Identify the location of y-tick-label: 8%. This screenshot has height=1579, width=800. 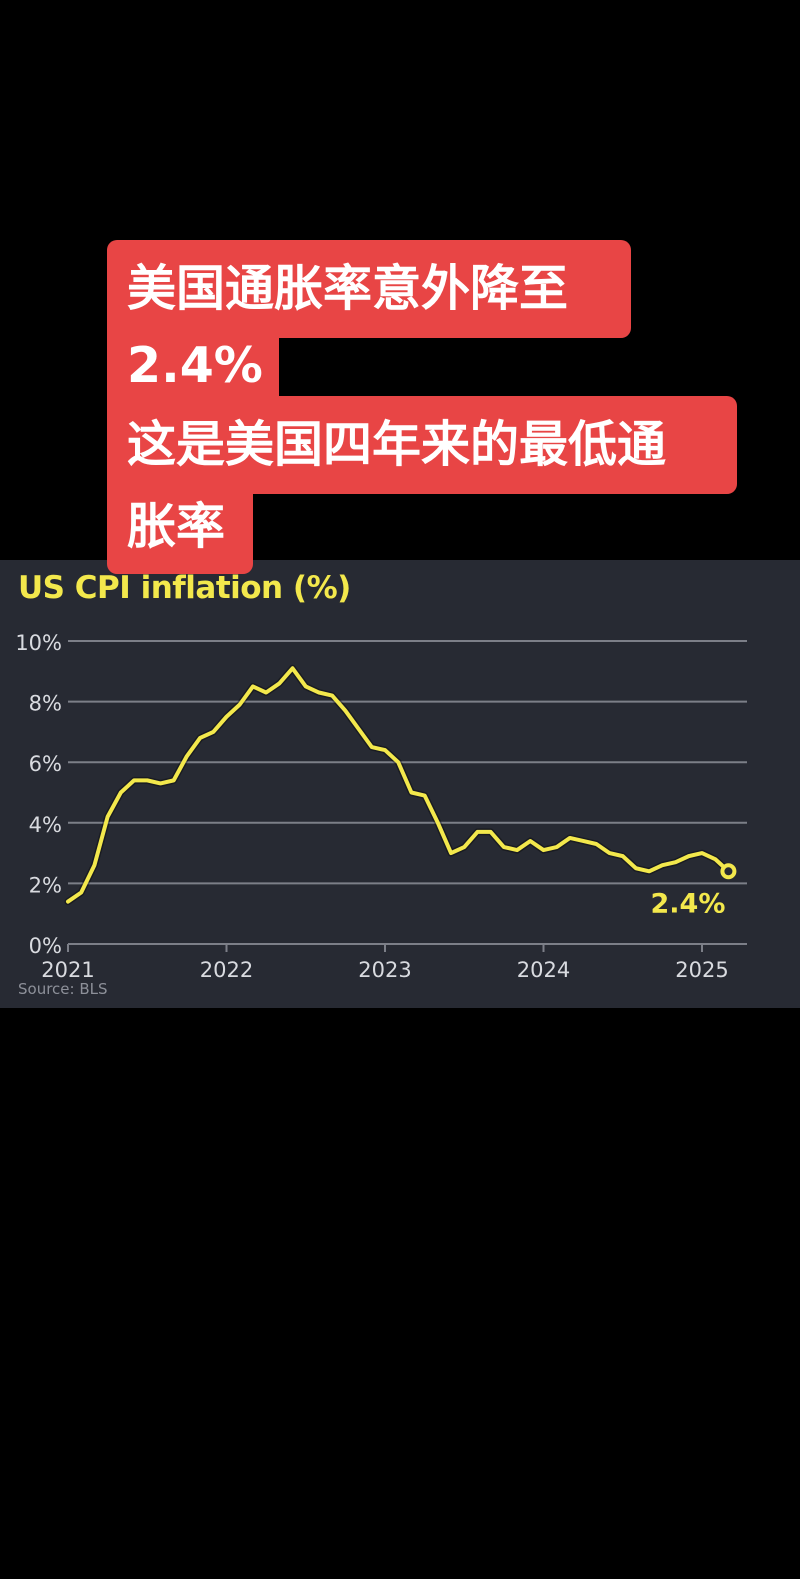
(45, 704).